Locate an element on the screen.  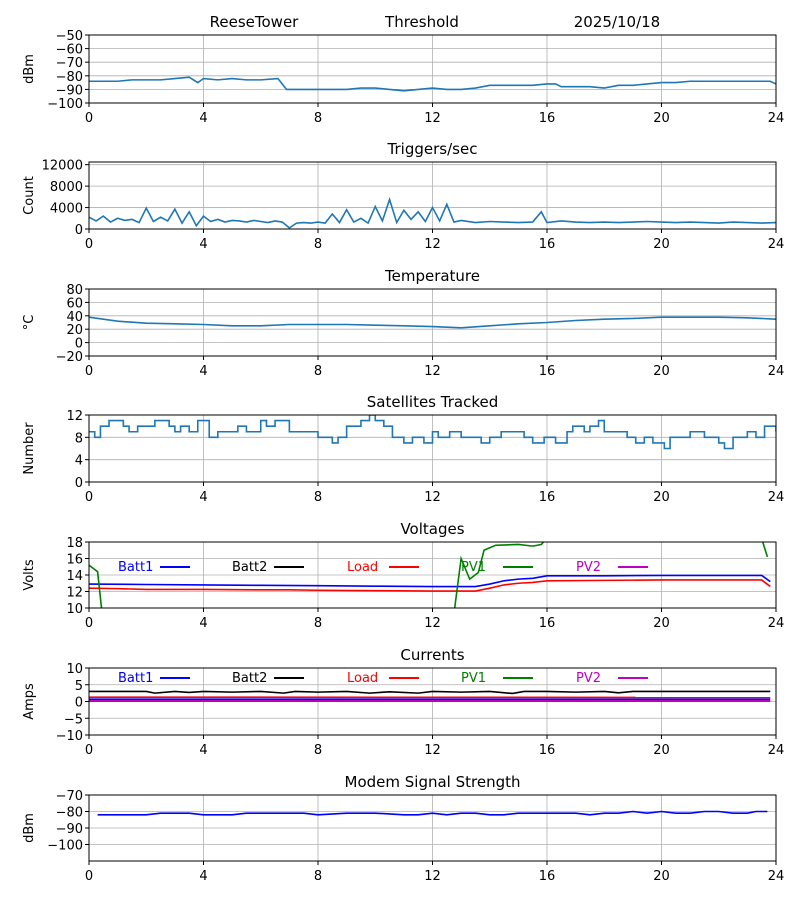
y-tick-label: 40 is located at coordinates (74, 317).